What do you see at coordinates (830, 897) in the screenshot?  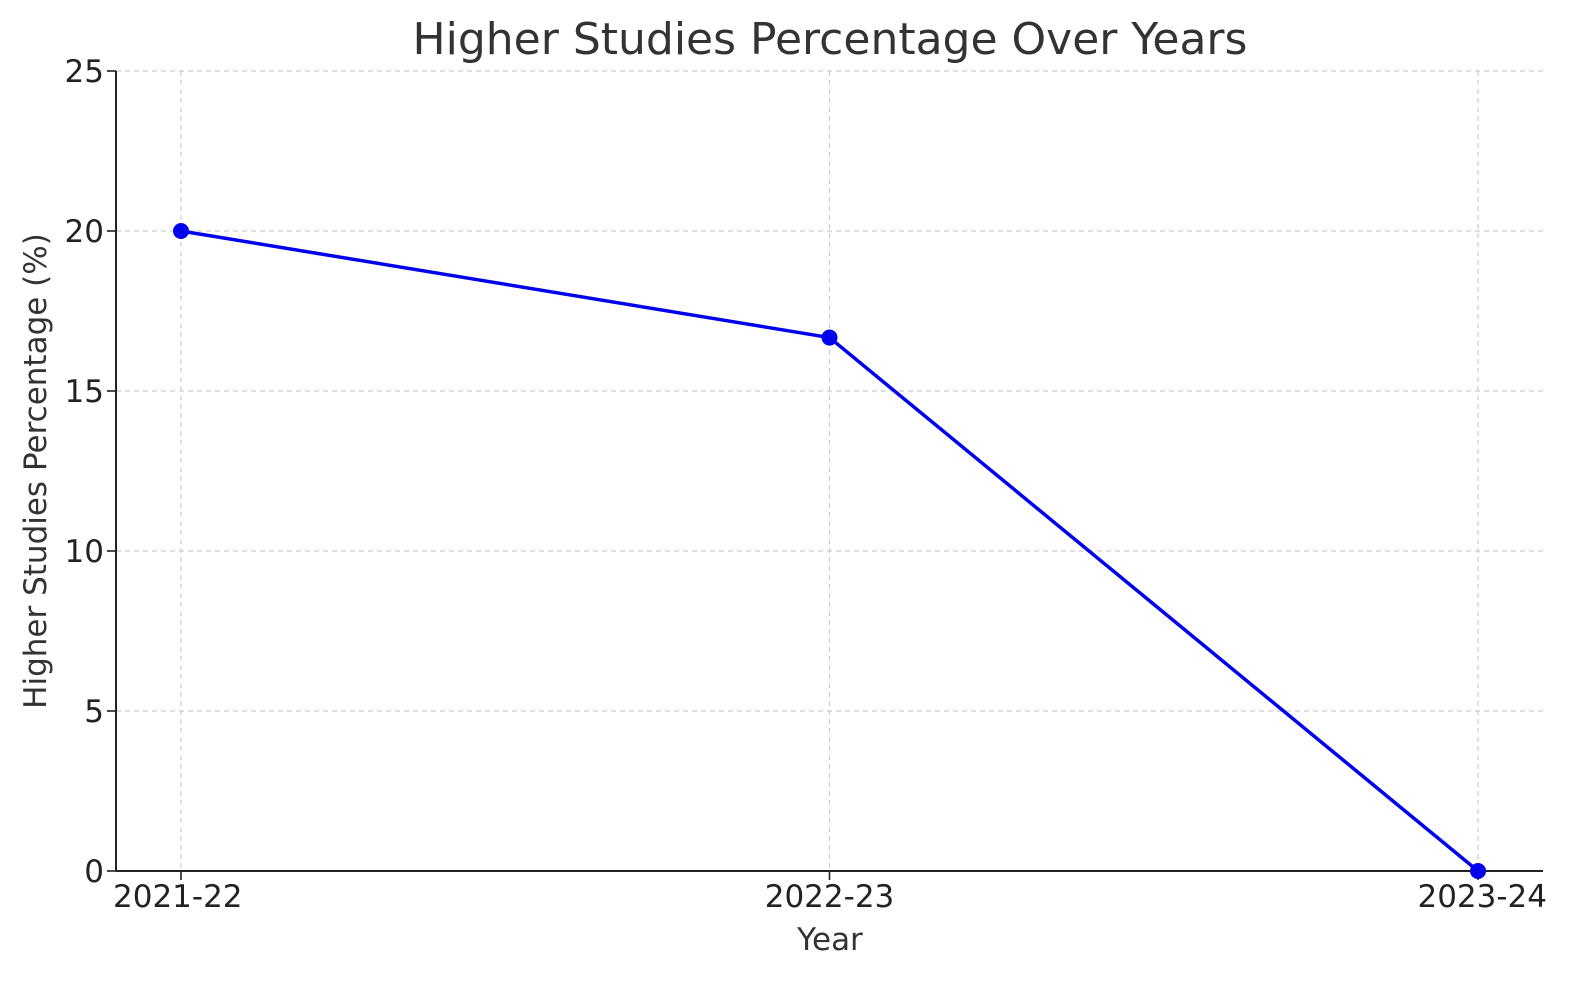 I see `x-tick-label: 2022-23` at bounding box center [830, 897].